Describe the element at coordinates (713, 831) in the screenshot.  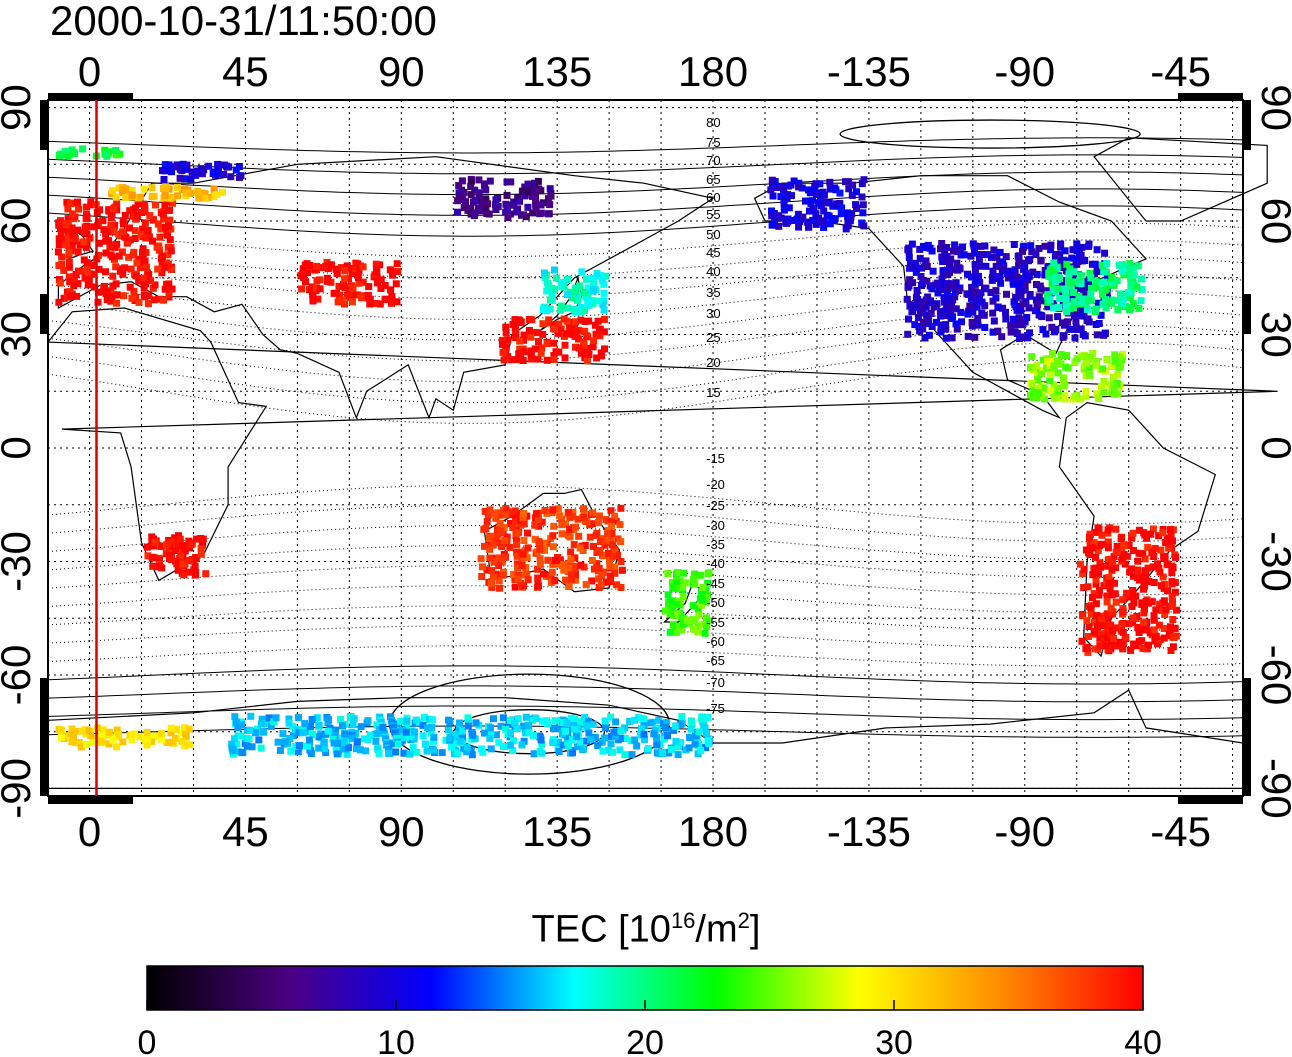
I see `lon-tick-bottom: 180` at that location.